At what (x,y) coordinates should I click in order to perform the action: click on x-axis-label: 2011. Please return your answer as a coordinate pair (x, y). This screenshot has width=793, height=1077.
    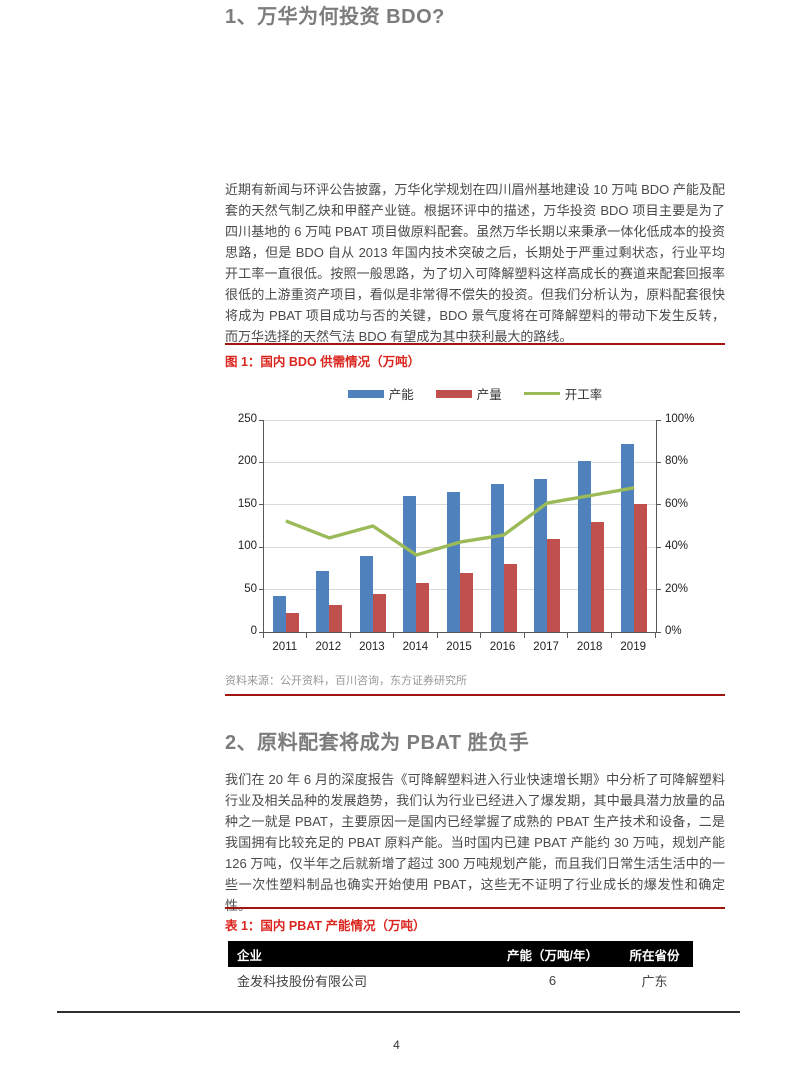
    Looking at the image, I should click on (285, 647).